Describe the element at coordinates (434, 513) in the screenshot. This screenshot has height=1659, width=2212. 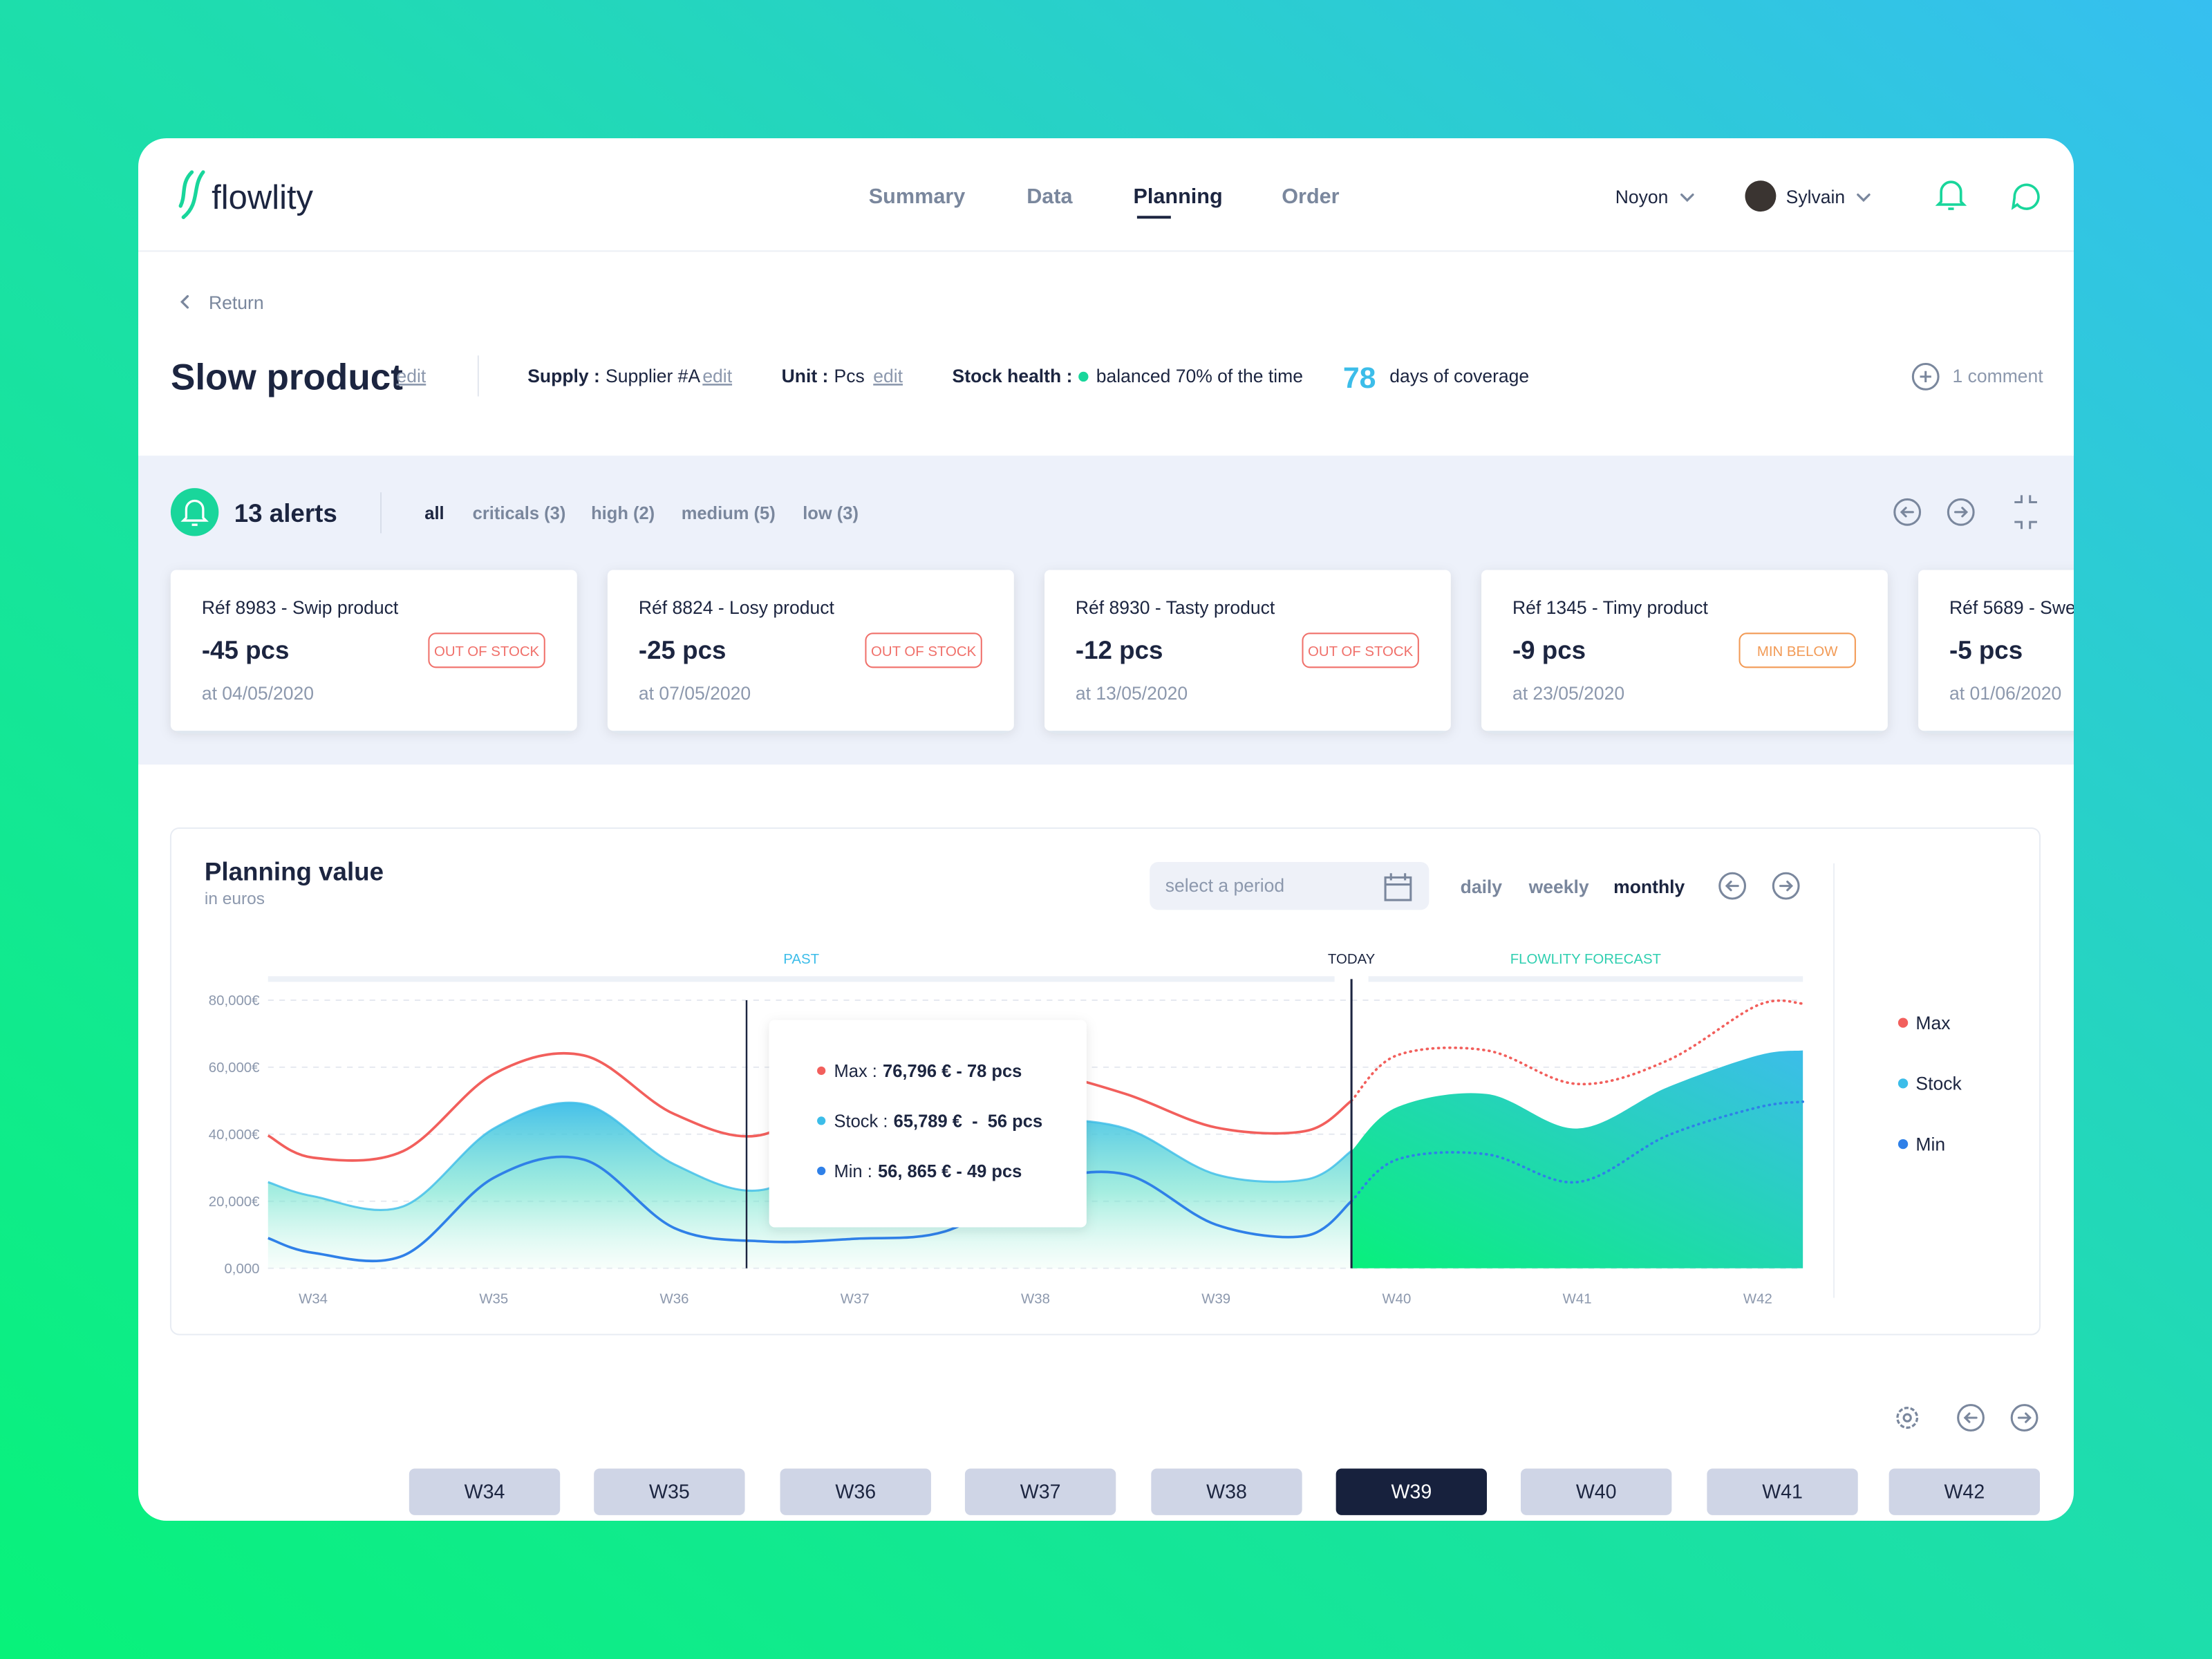
I see `alert-filter: all` at that location.